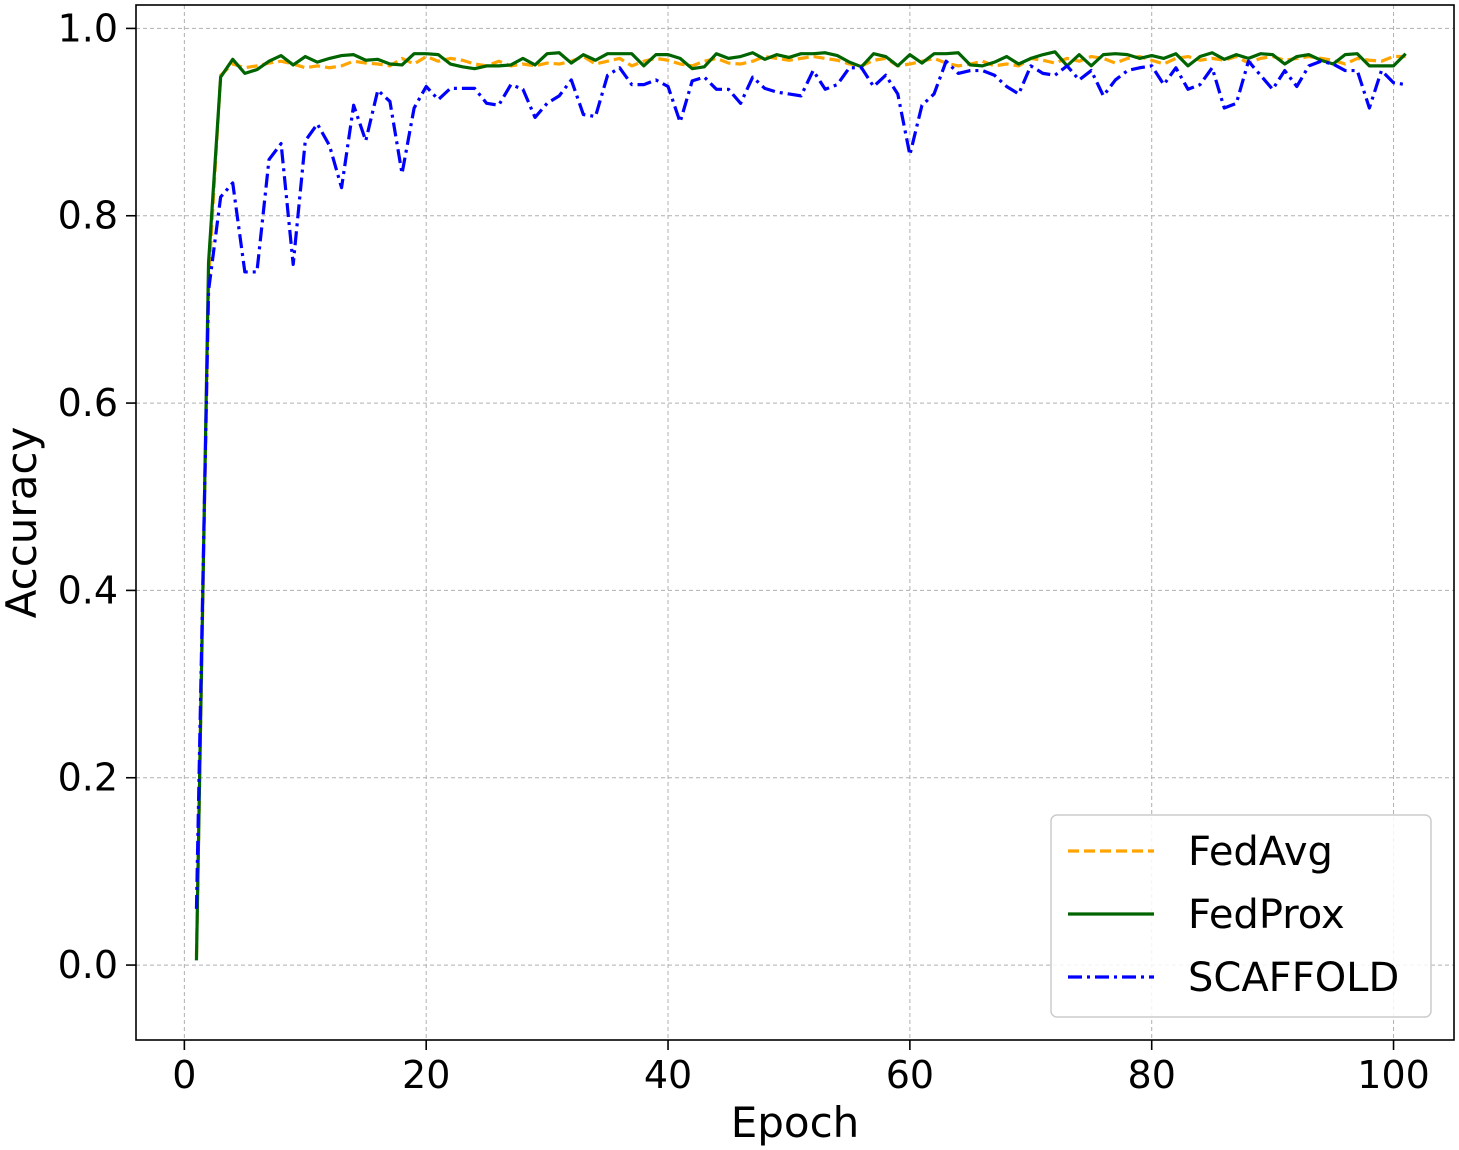 The height and width of the screenshot is (1150, 1459). What do you see at coordinates (426, 1075) in the screenshot?
I see `x-tick-label: 20` at bounding box center [426, 1075].